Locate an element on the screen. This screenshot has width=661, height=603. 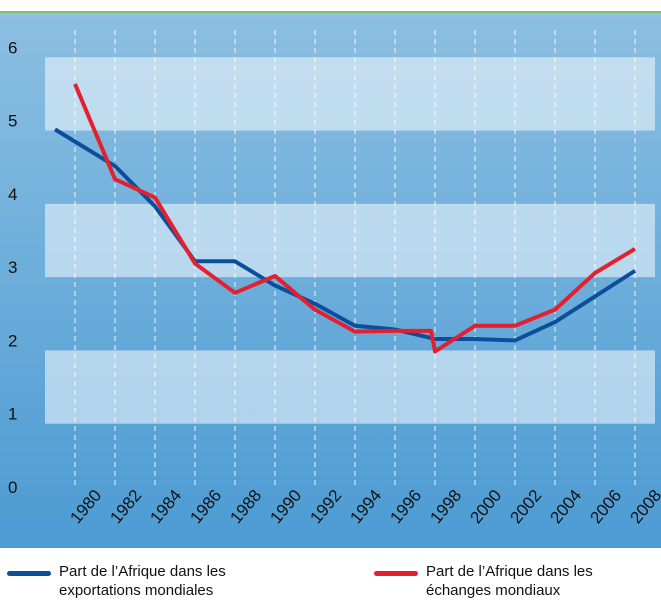
y-tick-label: 0 is located at coordinates (12, 487).